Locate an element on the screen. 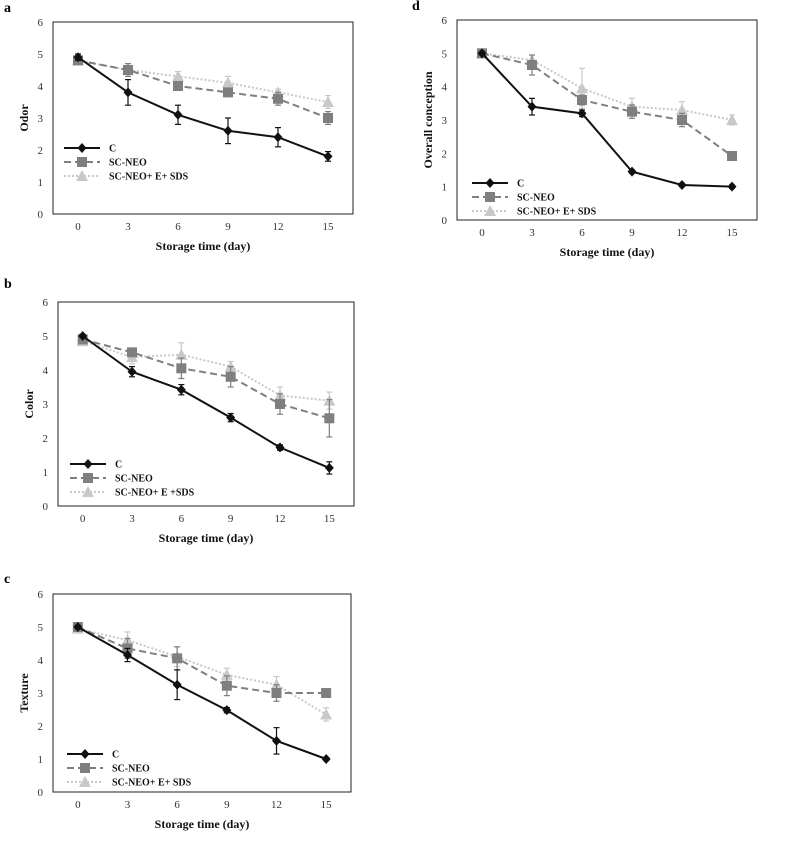 Image resolution: width=788 pixels, height=846 pixels. legend-entry: SC-NEO is located at coordinates (513, 198).